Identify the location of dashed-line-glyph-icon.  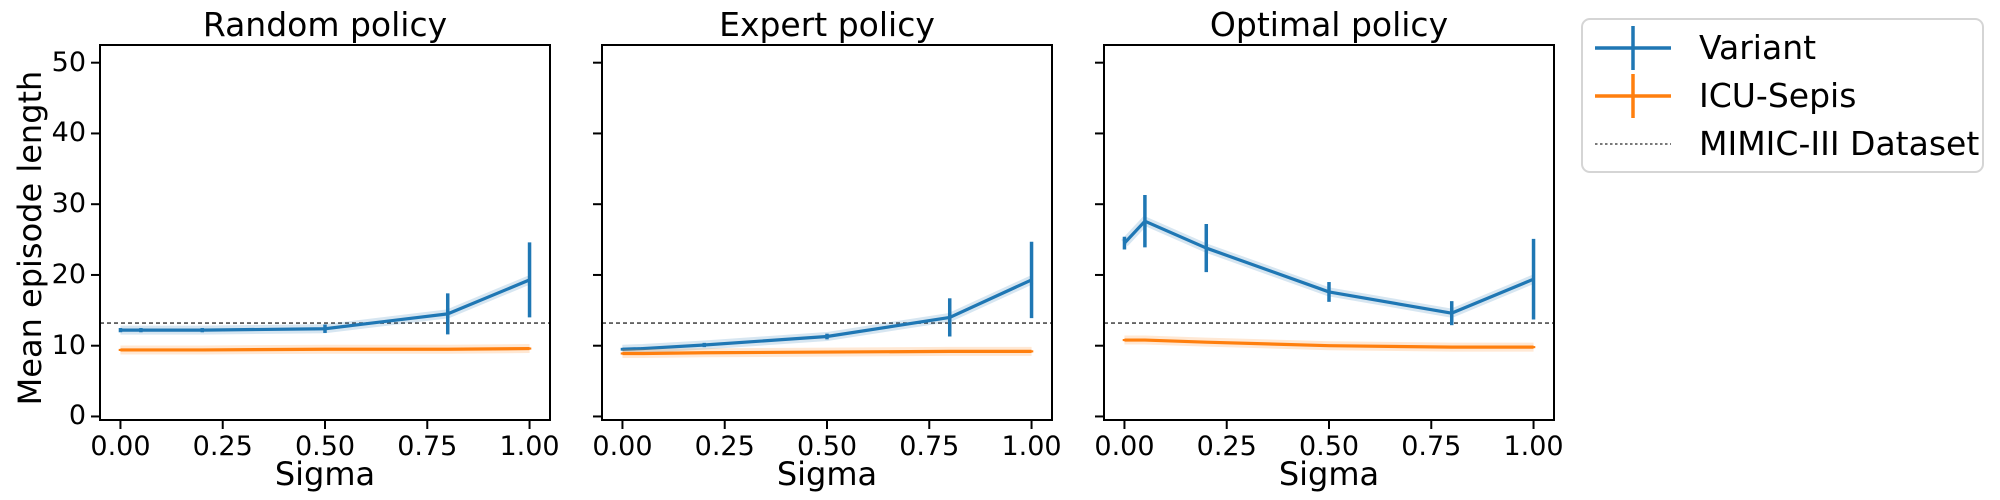
(1633, 144).